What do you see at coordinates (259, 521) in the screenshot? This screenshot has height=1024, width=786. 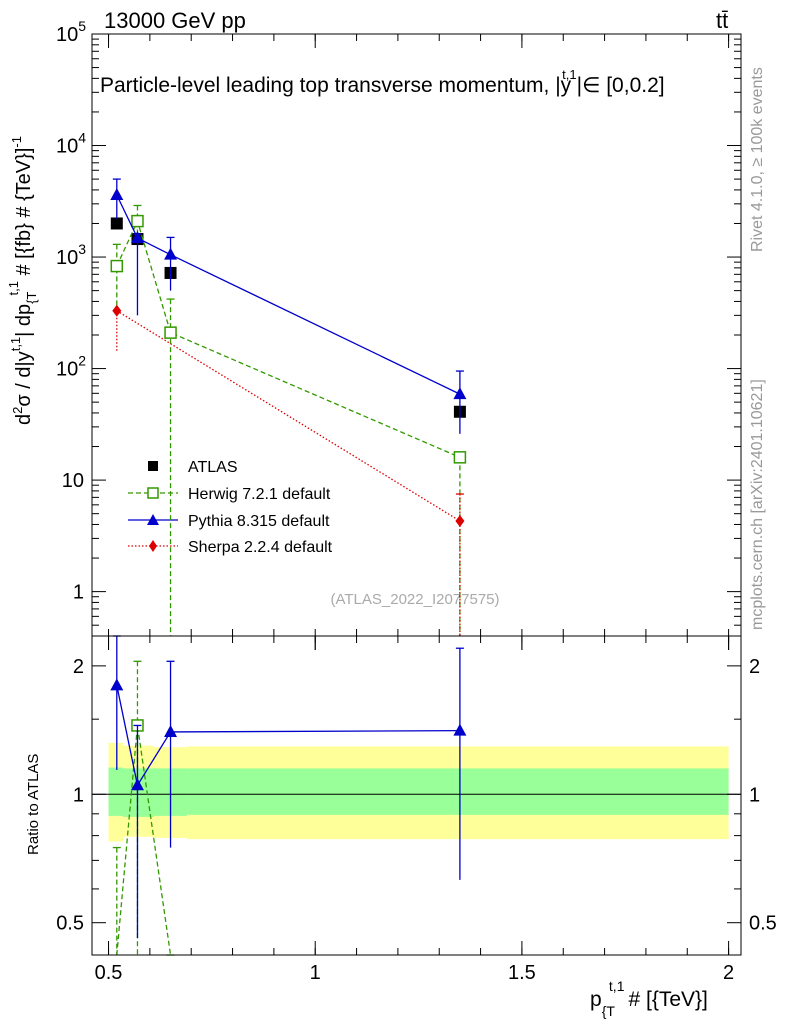 I see `legend-label-pythia: Pythia 8.315 default` at bounding box center [259, 521].